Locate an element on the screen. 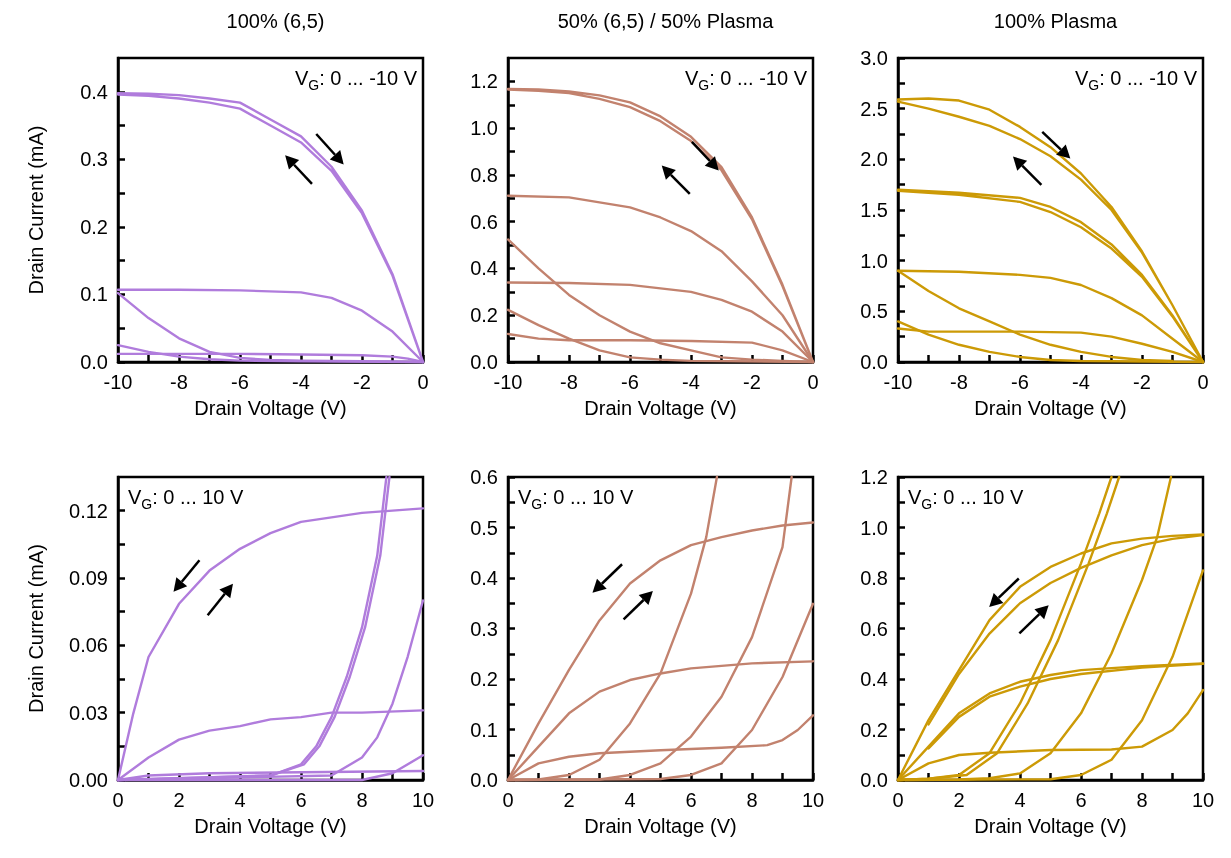 Image resolution: width=1231 pixels, height=858 pixels. y-tick-label: 2.0 is located at coordinates (874, 159).